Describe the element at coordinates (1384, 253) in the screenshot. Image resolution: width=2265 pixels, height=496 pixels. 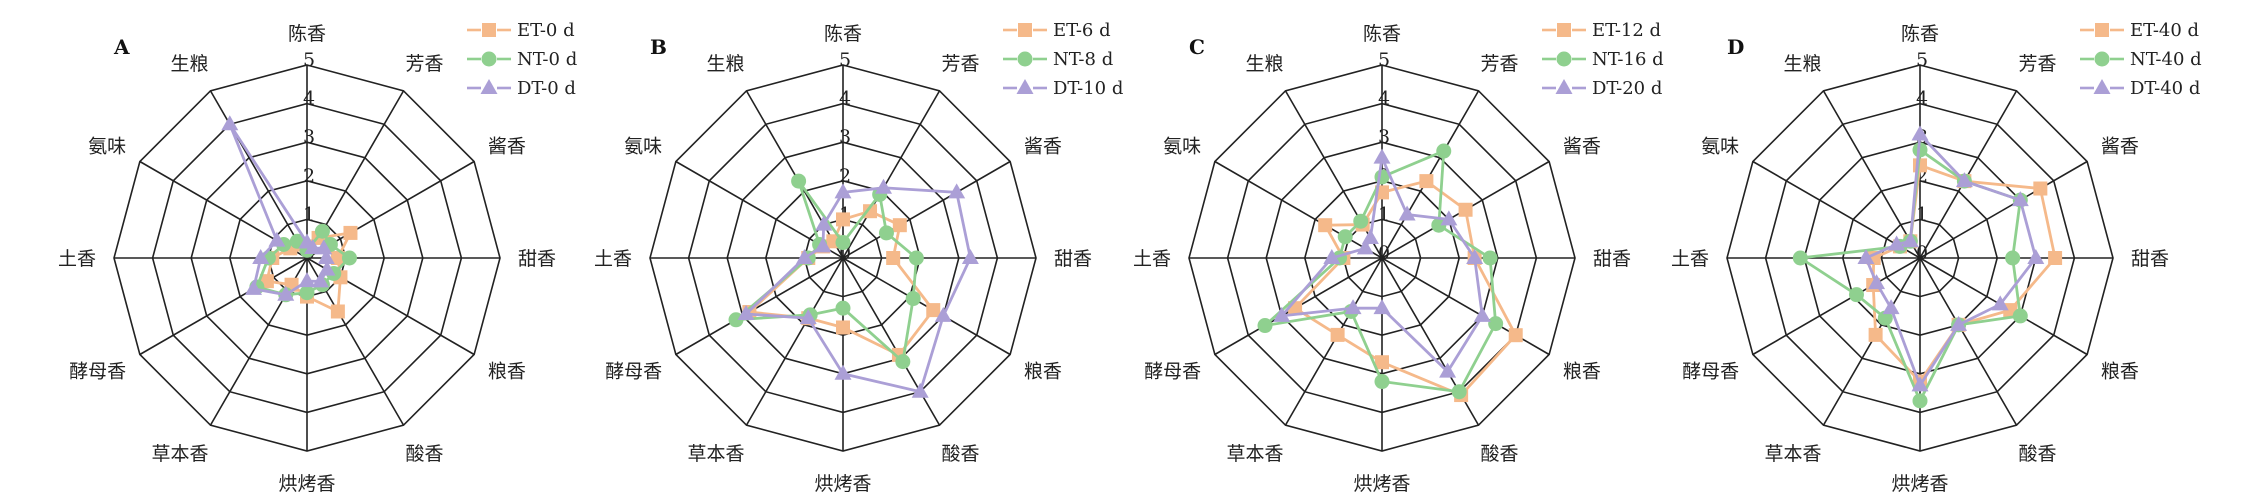
I see `r-tick-label: 0` at that location.